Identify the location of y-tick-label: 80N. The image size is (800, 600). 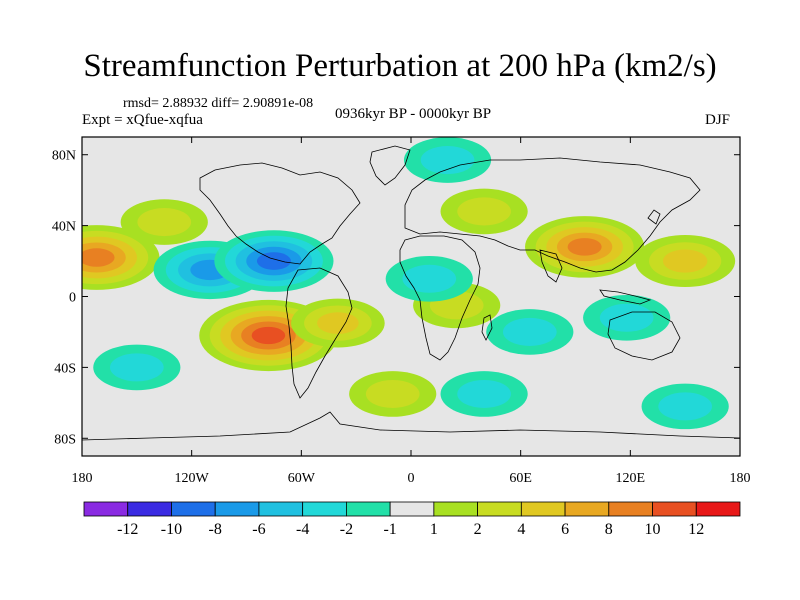
(64, 156).